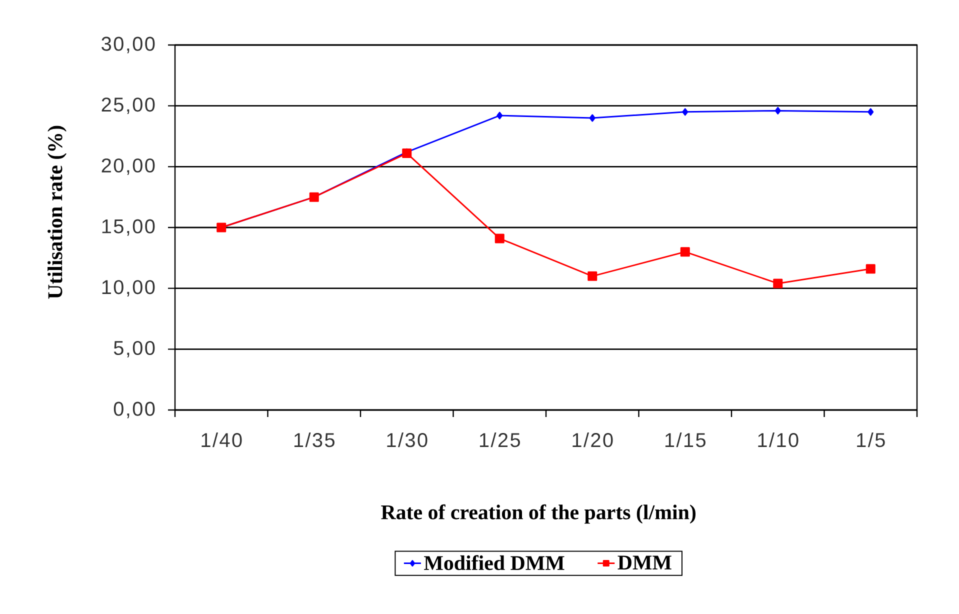 This screenshot has height=614, width=959. Describe the element at coordinates (128, 166) in the screenshot. I see `y-tick-label: 20,00` at that location.